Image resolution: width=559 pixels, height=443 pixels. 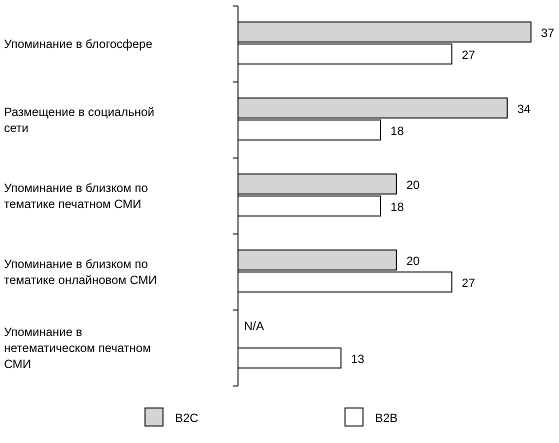 What do you see at coordinates (76, 196) in the screenshot?
I see `y-tick-label: Упоминание в близком по тематике печатном СМИ` at bounding box center [76, 196].